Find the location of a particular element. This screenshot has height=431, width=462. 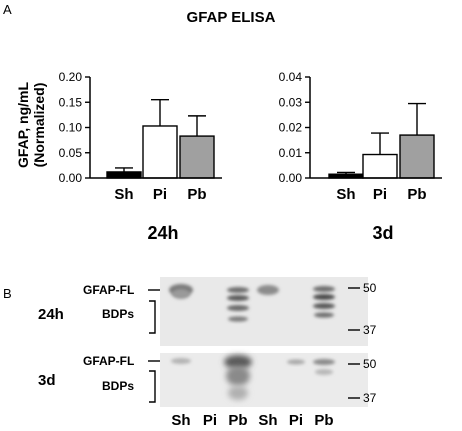

marker-50-3d: 50 is located at coordinates (370, 364).